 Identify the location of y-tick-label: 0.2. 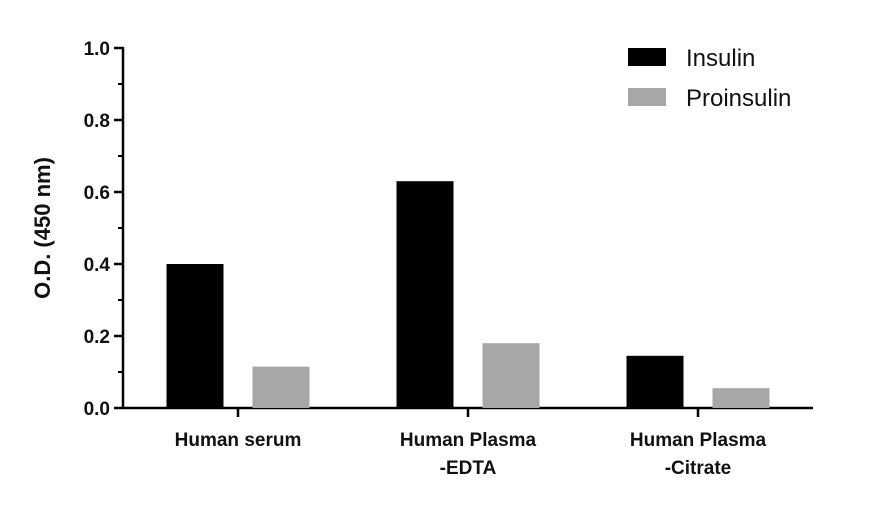
(97, 337).